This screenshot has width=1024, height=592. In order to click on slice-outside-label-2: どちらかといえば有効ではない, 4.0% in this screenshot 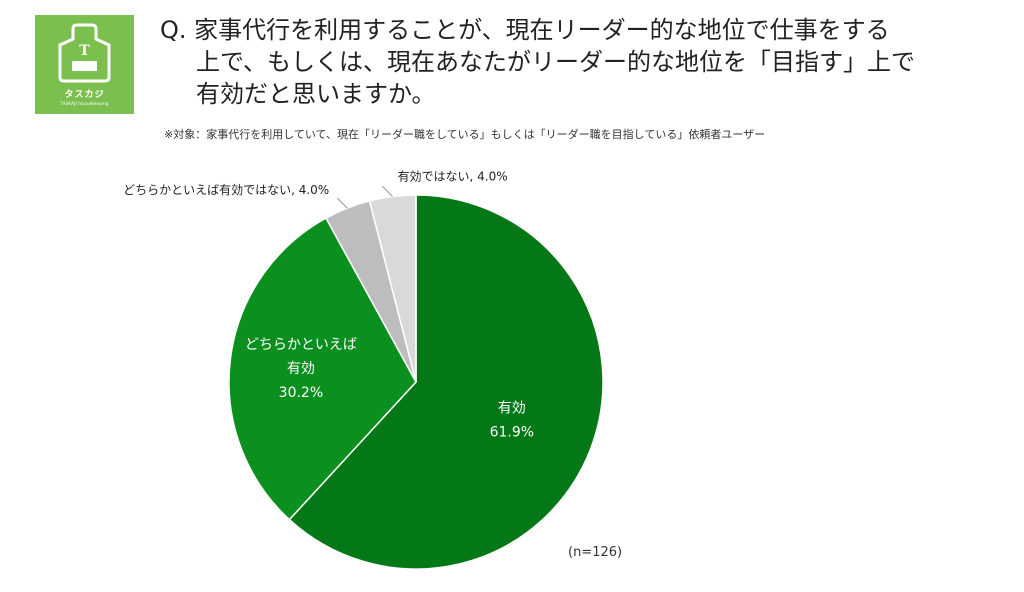, I will do `click(226, 189)`.